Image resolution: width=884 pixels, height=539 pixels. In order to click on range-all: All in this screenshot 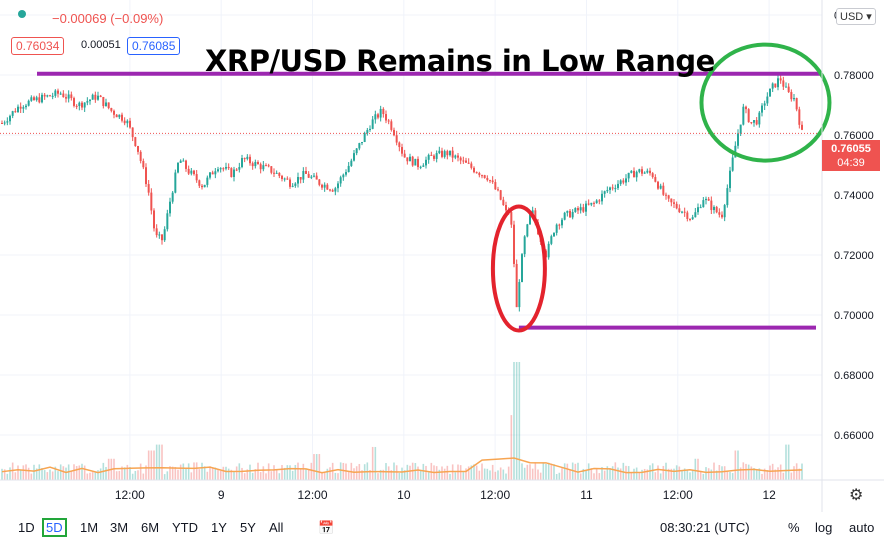, I will do `click(276, 527)`.